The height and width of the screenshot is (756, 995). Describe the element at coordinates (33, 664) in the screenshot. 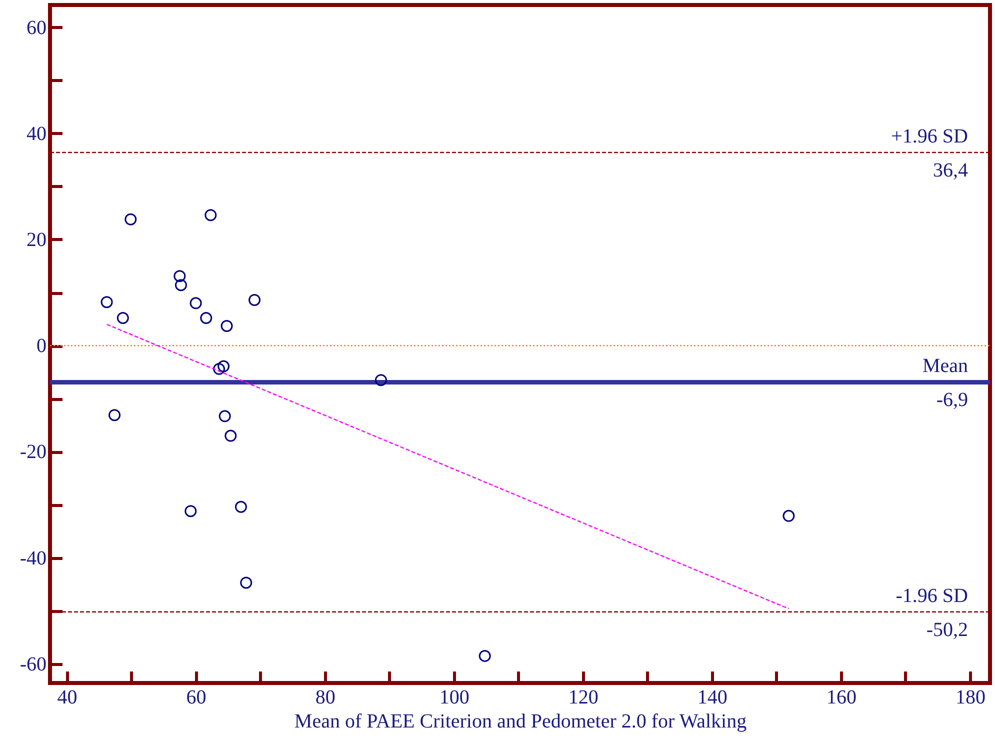

I see `y-tick-label: -60` at that location.